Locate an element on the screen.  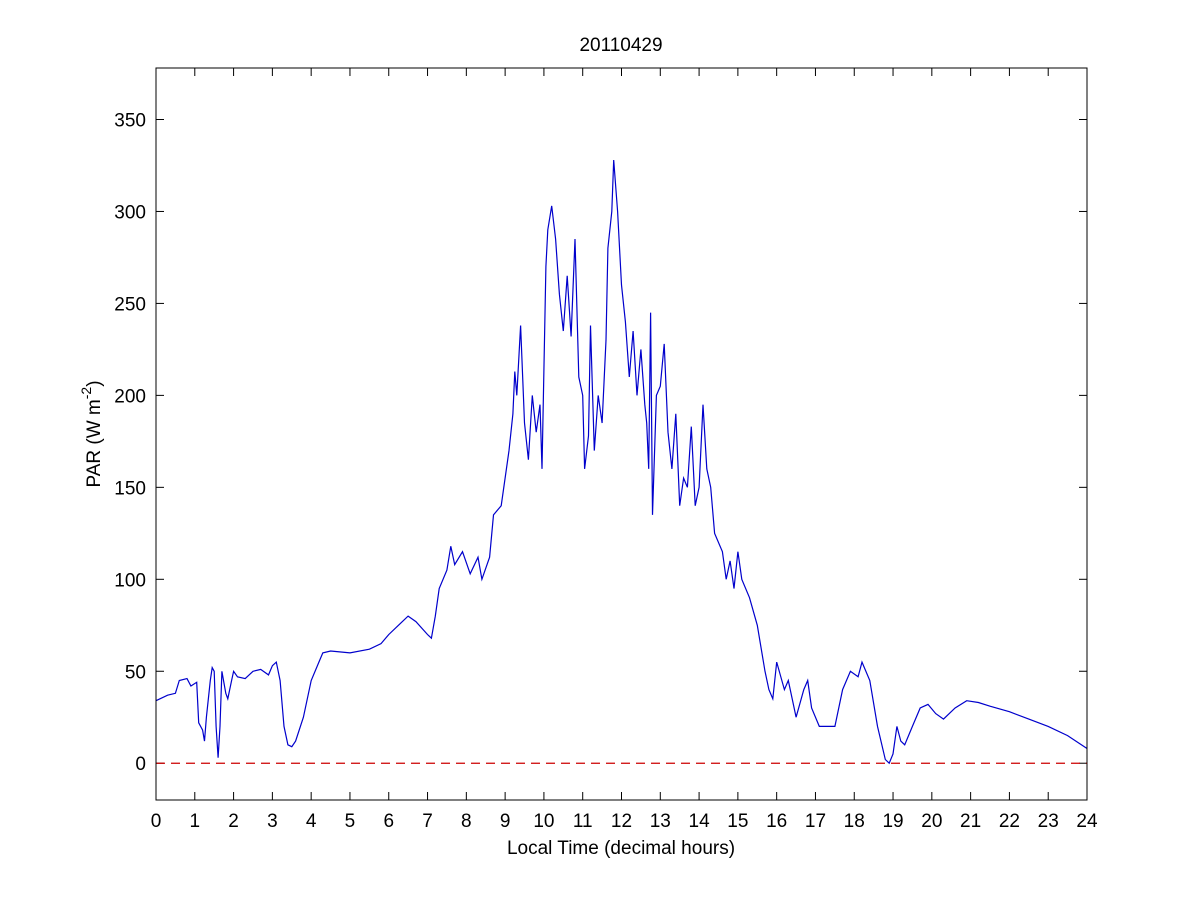
x-tick-label: 24 is located at coordinates (1087, 821).